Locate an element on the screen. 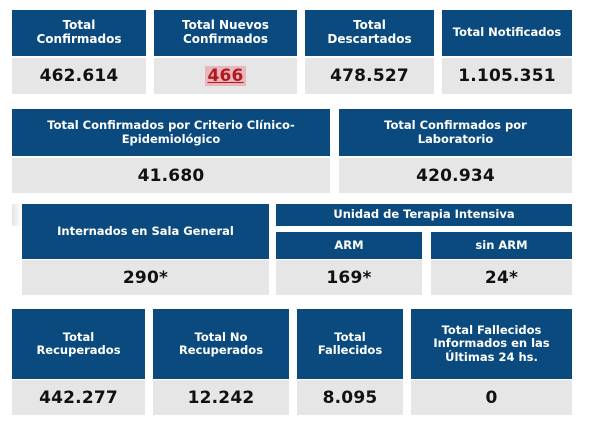  total-fallecidos-value: 8.095 is located at coordinates (350, 397).